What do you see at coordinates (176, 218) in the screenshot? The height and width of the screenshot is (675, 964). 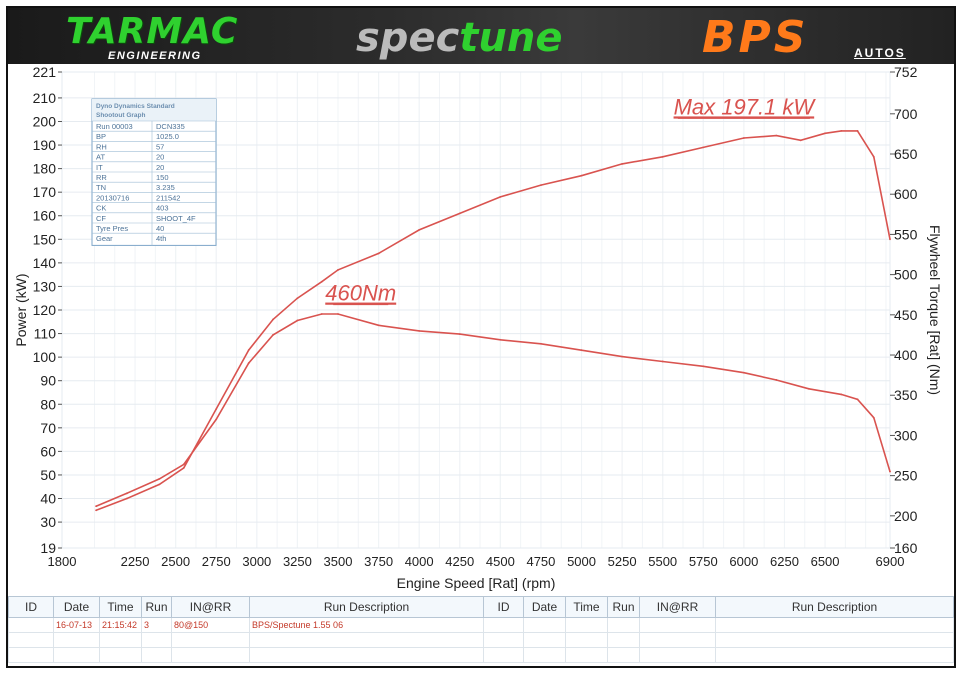 I see `info-box-value: SHOOT_4F` at bounding box center [176, 218].